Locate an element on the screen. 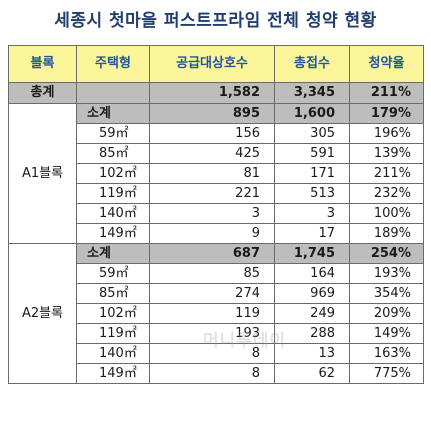 The width and height of the screenshot is (431, 427). applied-count: 249 is located at coordinates (312, 313).